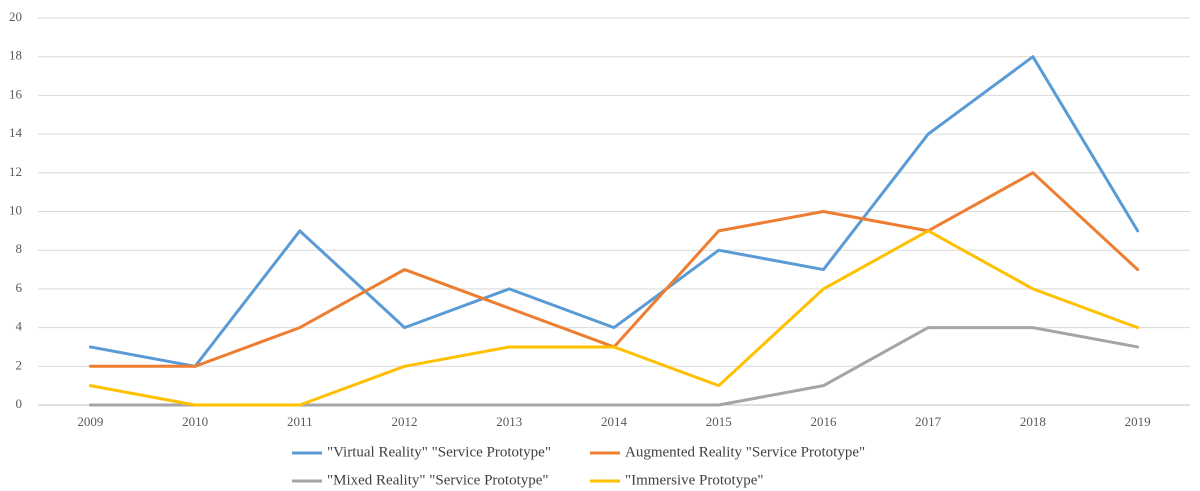 This screenshot has width=1200, height=491. Describe the element at coordinates (19, 326) in the screenshot. I see `y-tick-label: 4` at that location.